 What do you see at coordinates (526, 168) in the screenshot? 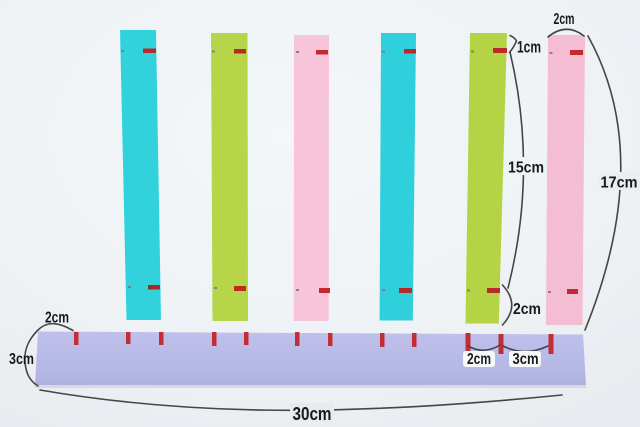
I see `svg-text: 15cm` at bounding box center [526, 168].